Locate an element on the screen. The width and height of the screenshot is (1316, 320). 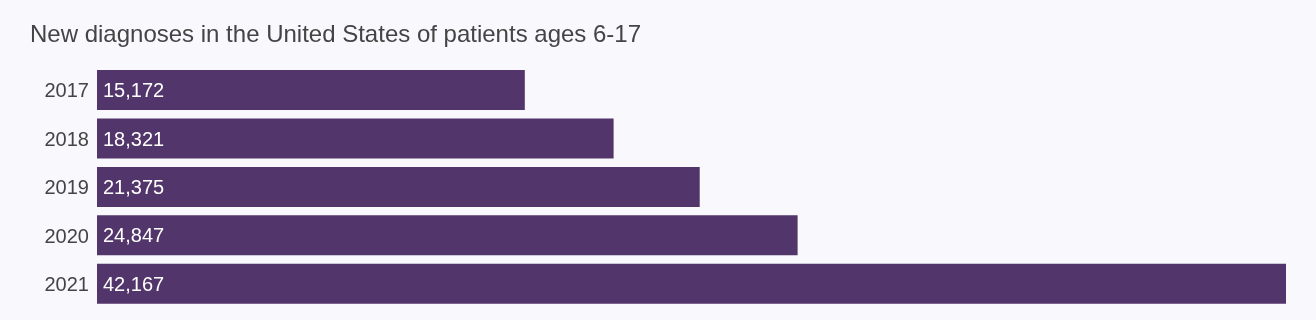
chart-title: New diagnoses in the United States of patients ages 6-17 is located at coordinates (336, 34).